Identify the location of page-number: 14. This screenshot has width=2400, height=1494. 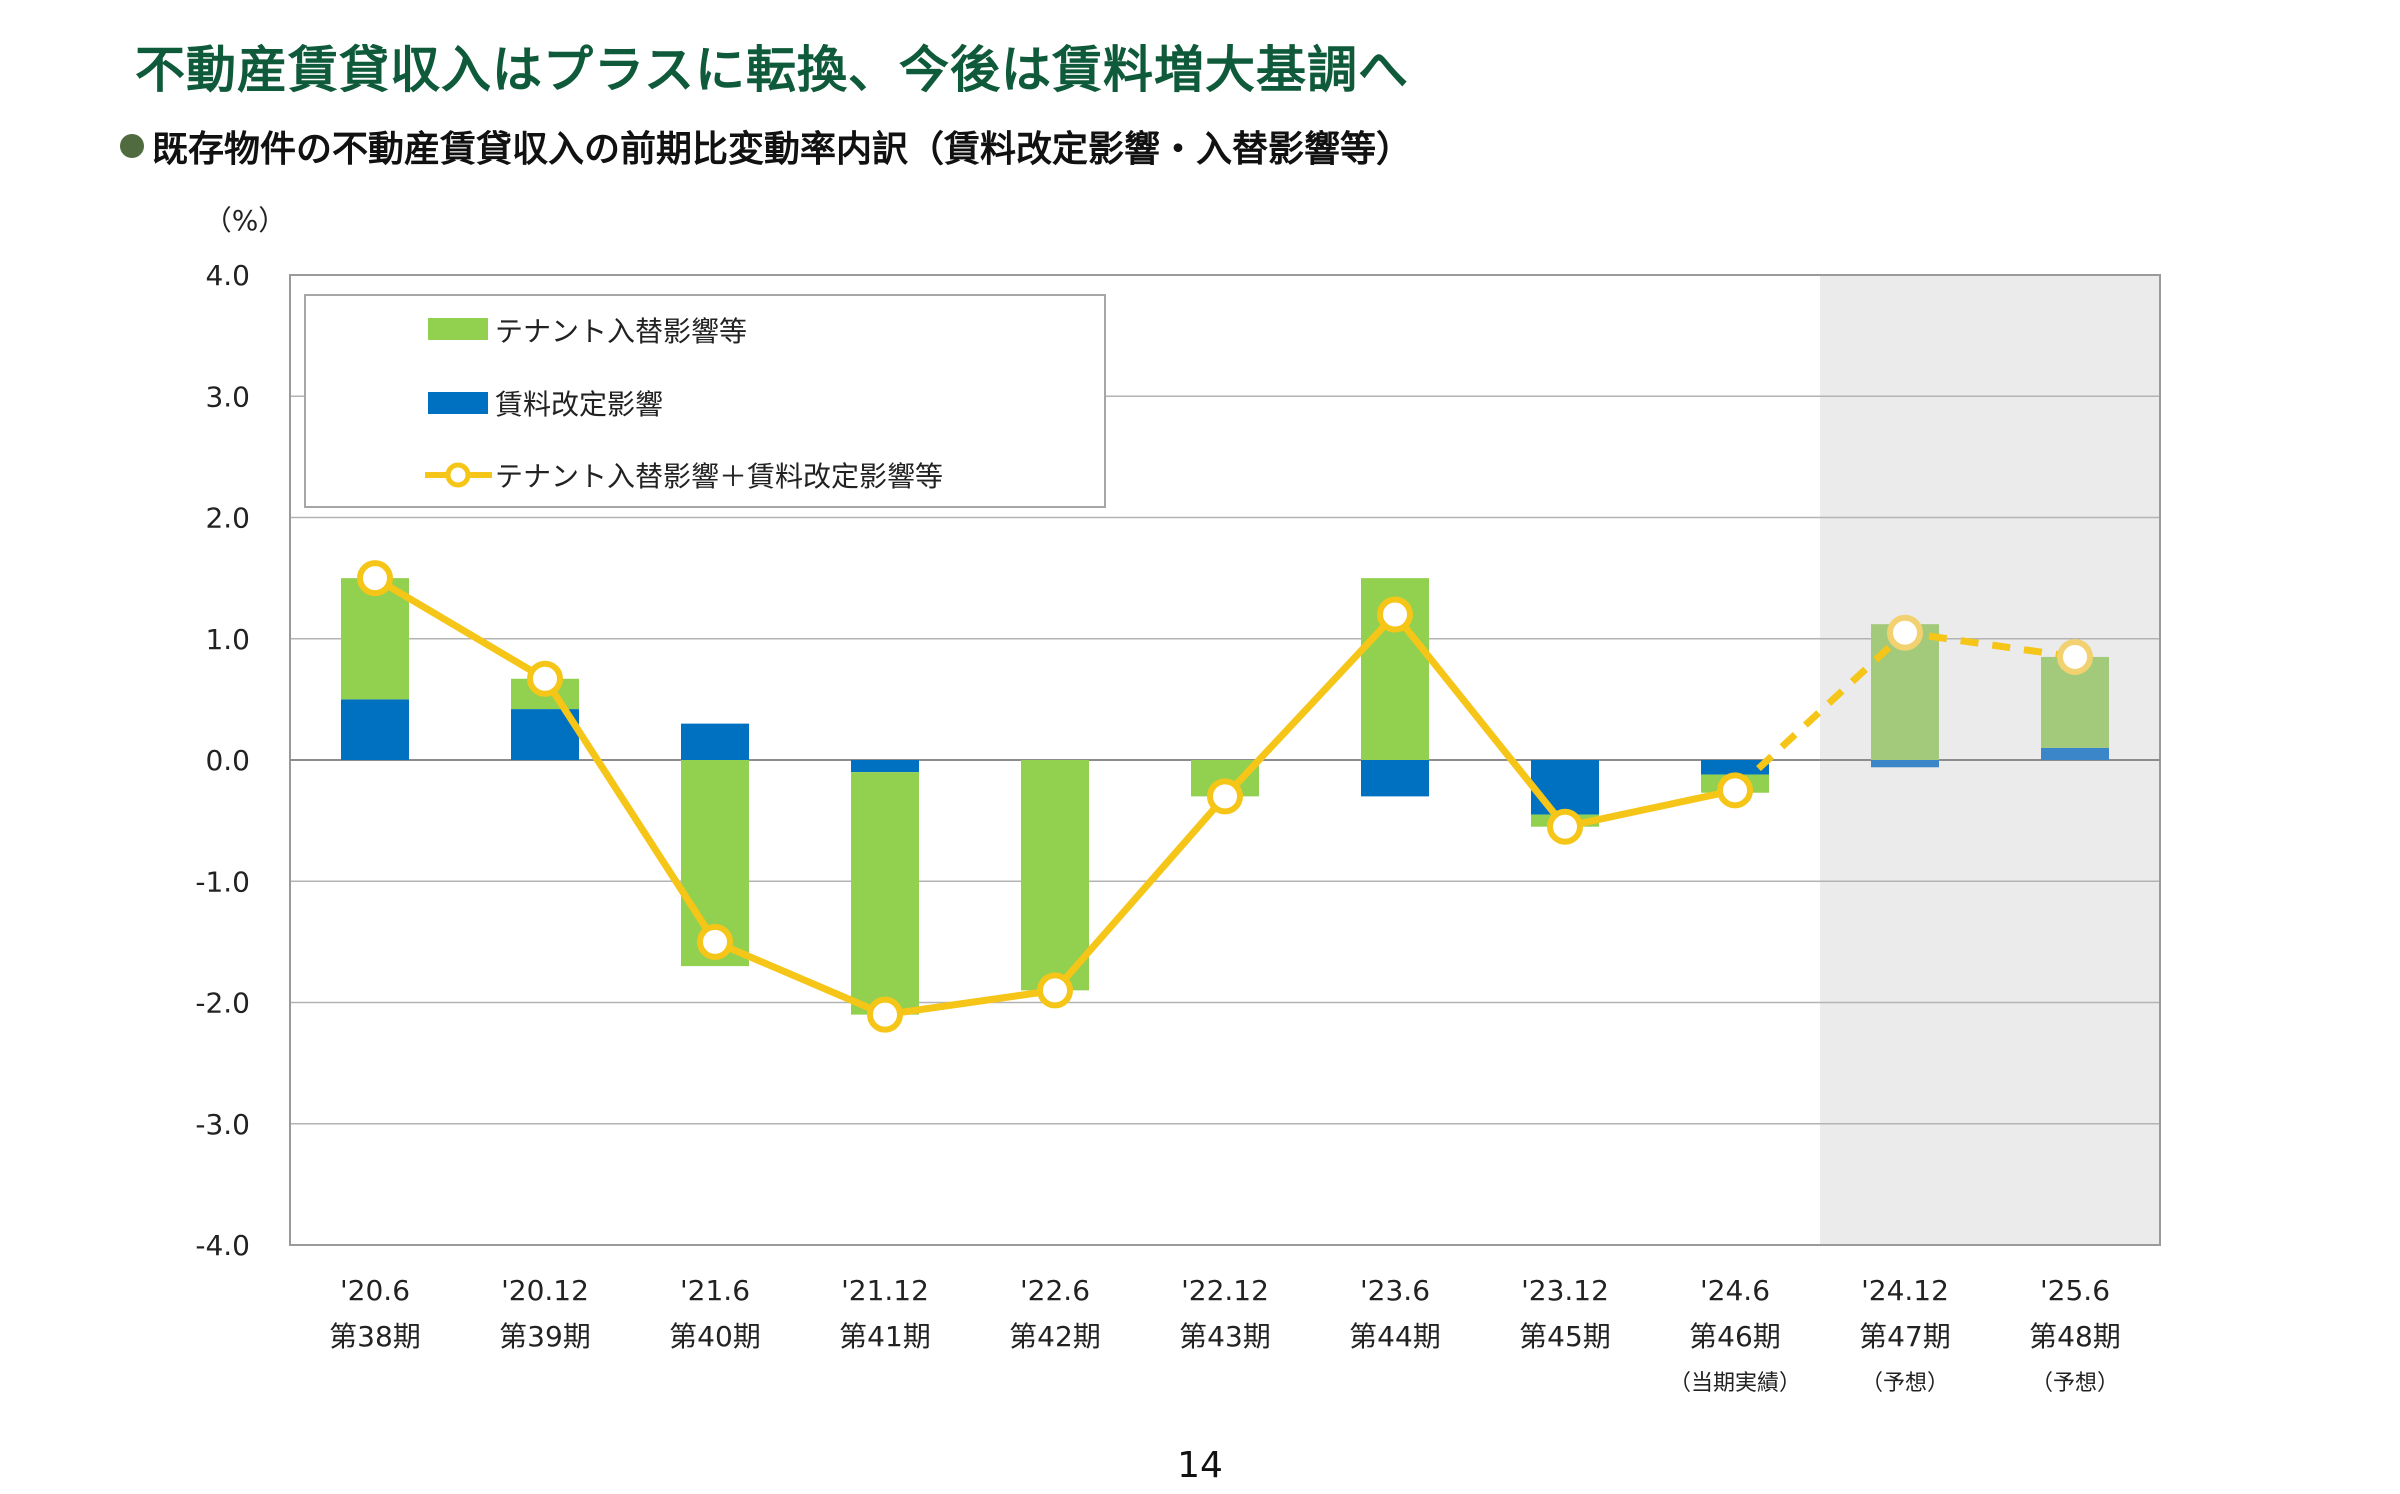
(1200, 1465).